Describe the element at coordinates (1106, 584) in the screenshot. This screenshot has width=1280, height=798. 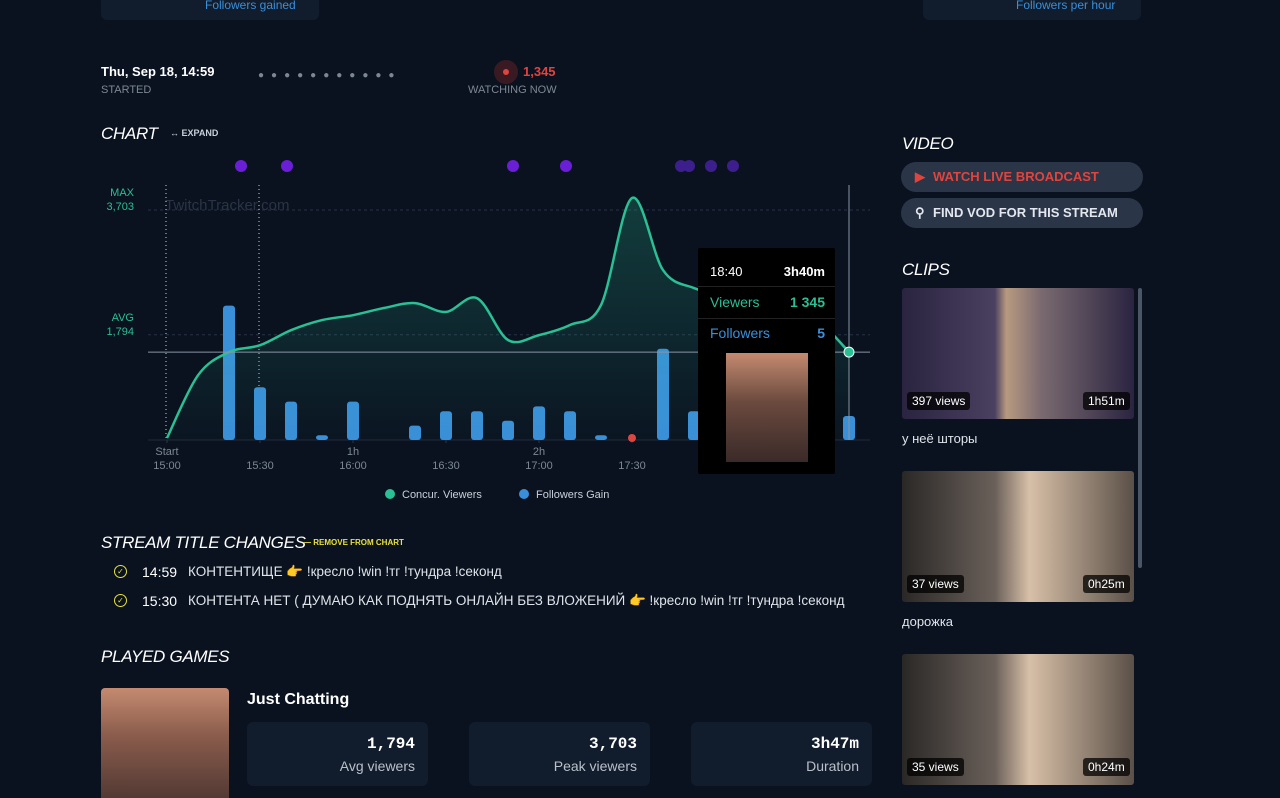
I see `clip-duration: 0h25m` at that location.